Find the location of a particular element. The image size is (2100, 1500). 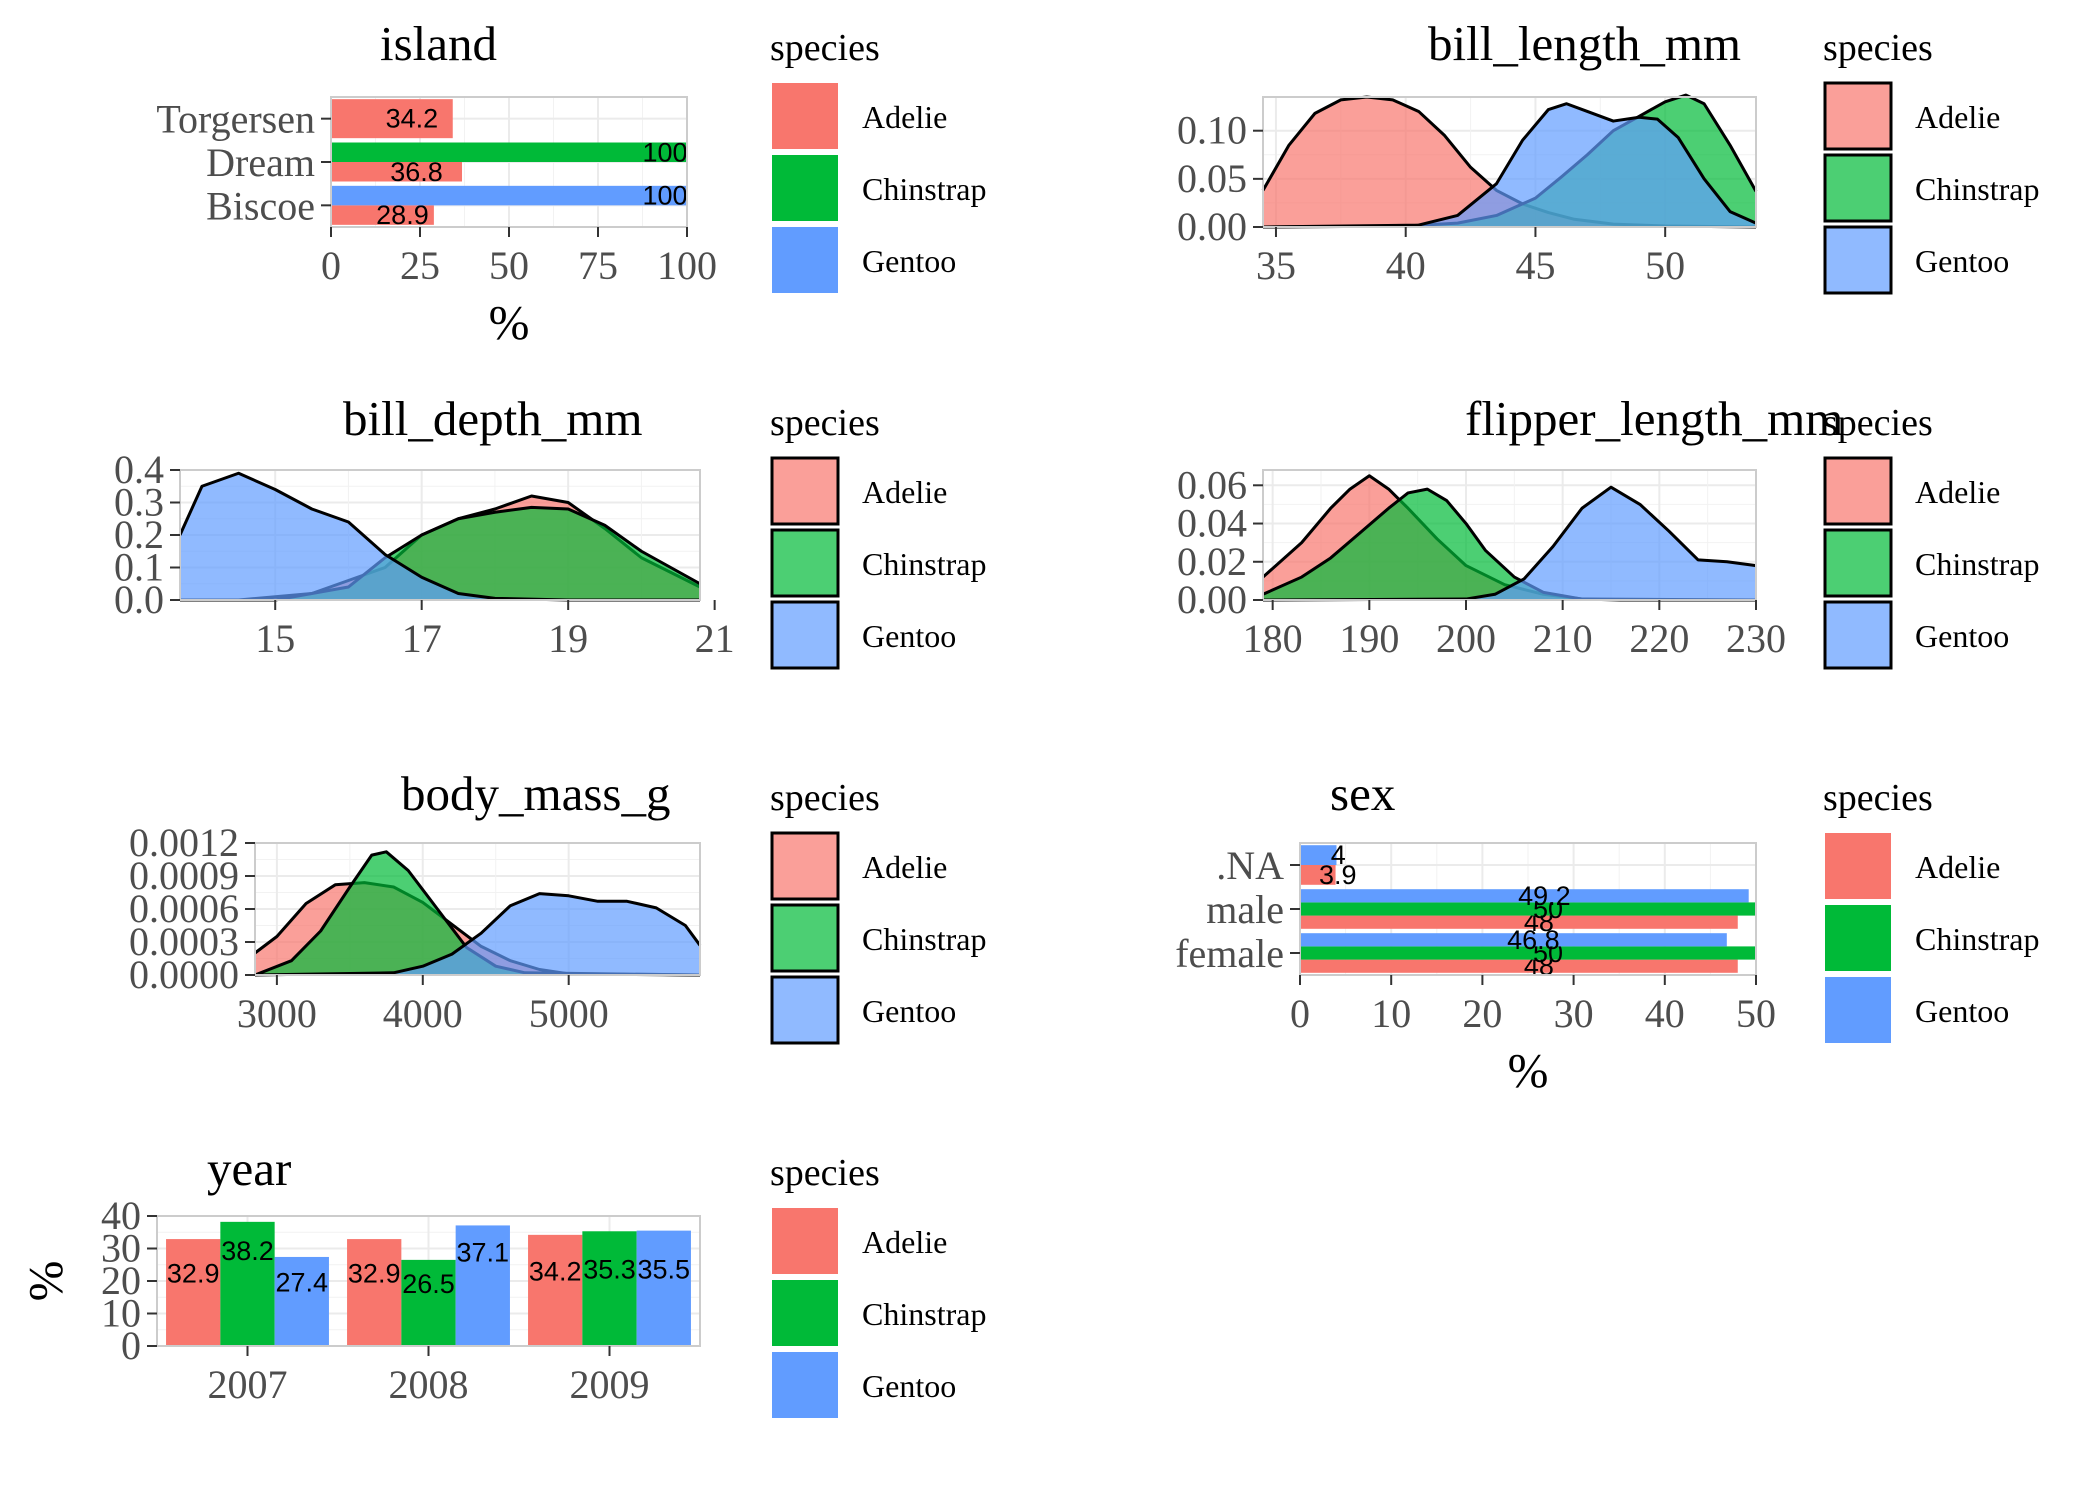

x-tick-label: 21 is located at coordinates (715, 638).